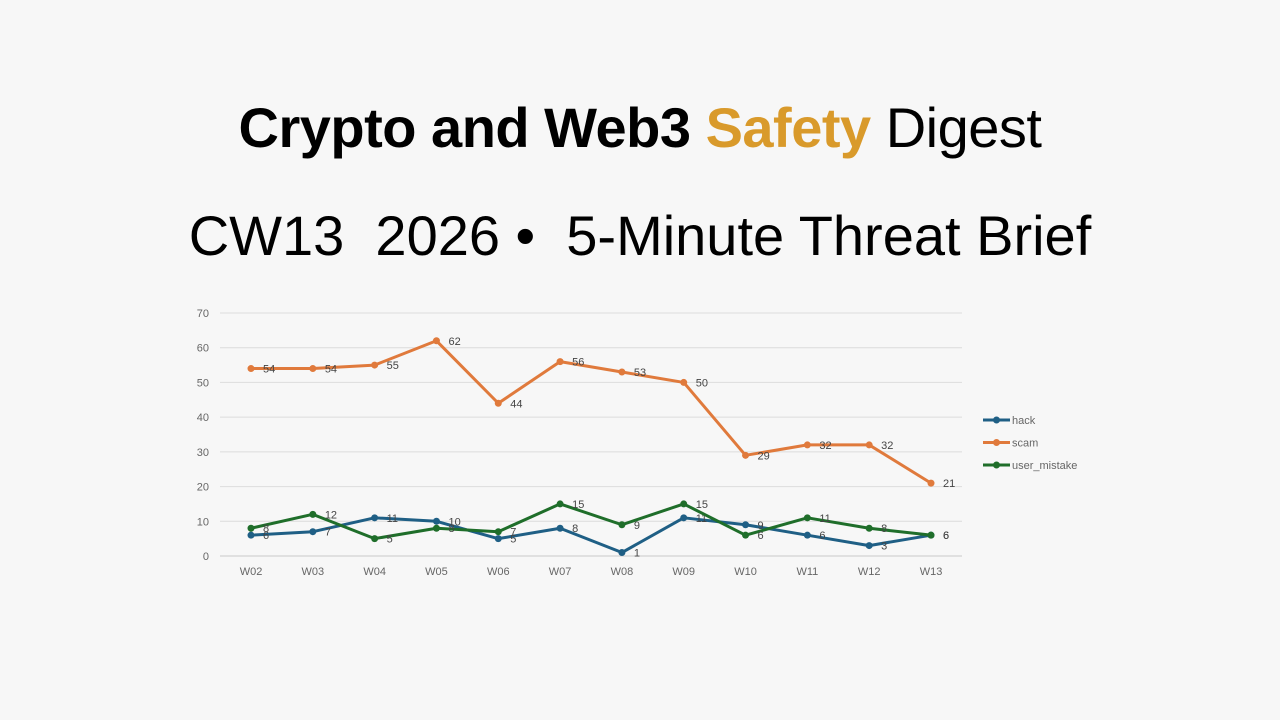 The height and width of the screenshot is (720, 1280). Describe the element at coordinates (374, 572) in the screenshot. I see `x-tick-label: W04` at that location.